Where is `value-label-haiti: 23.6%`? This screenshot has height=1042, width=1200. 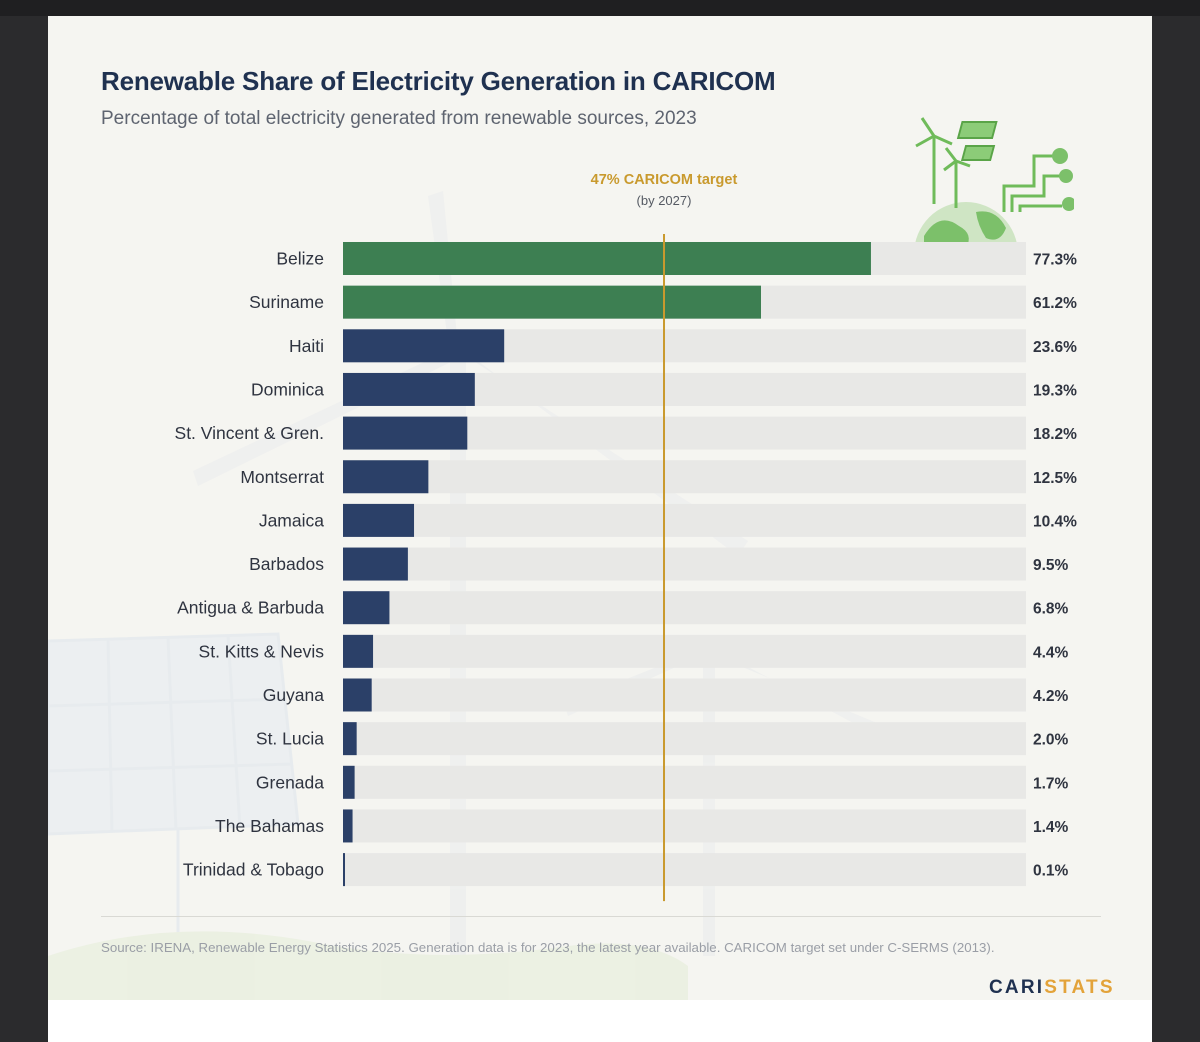
value-label-haiti: 23.6% is located at coordinates (1055, 347).